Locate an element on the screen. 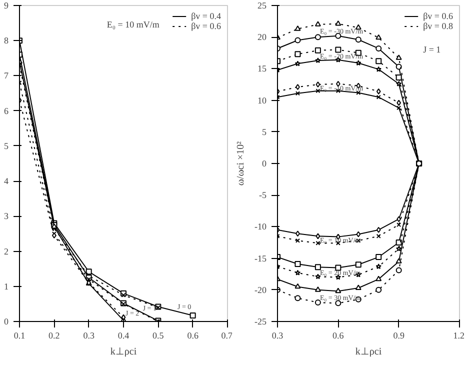 This screenshot has height=367, width=470. y-tick-label: 2 is located at coordinates (6, 251).